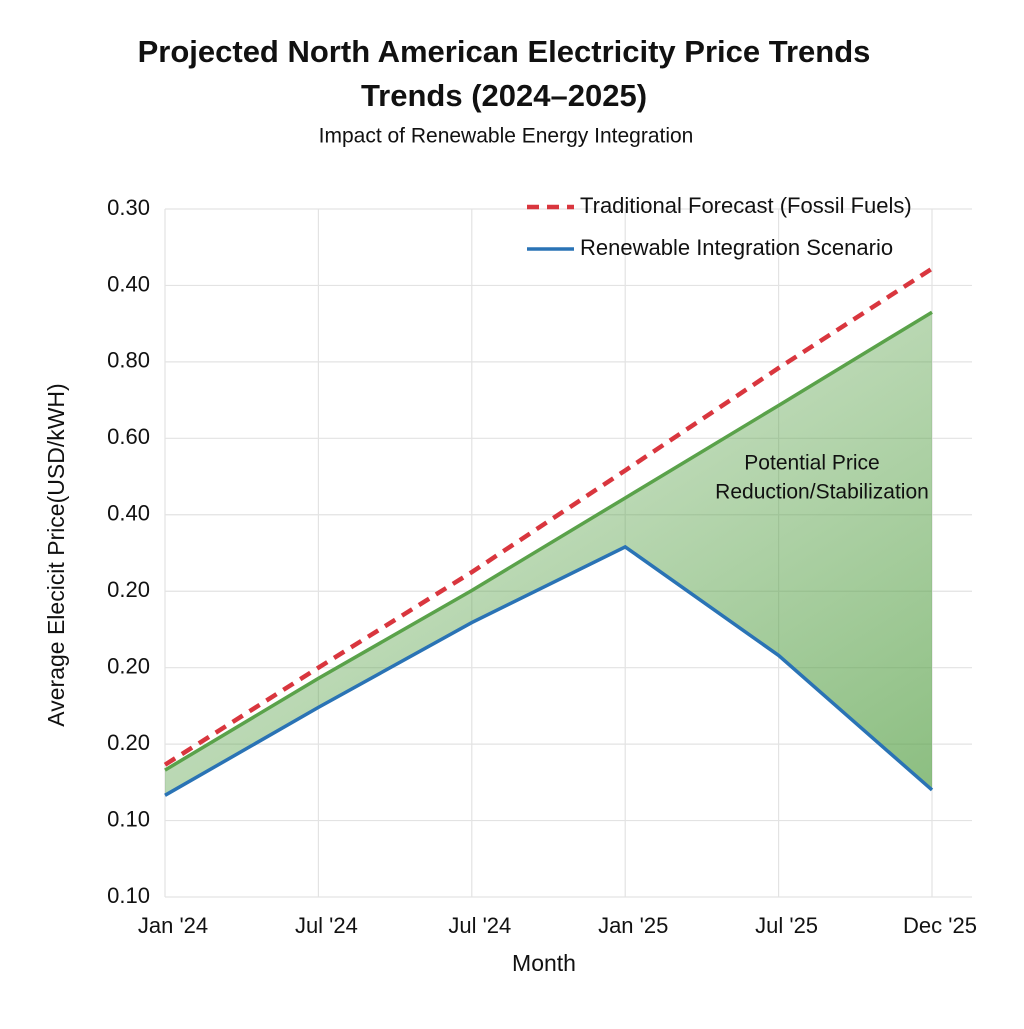 Image resolution: width=1024 pixels, height=1029 pixels. What do you see at coordinates (633, 925) in the screenshot?
I see `x-tick-label: Jan '25` at bounding box center [633, 925].